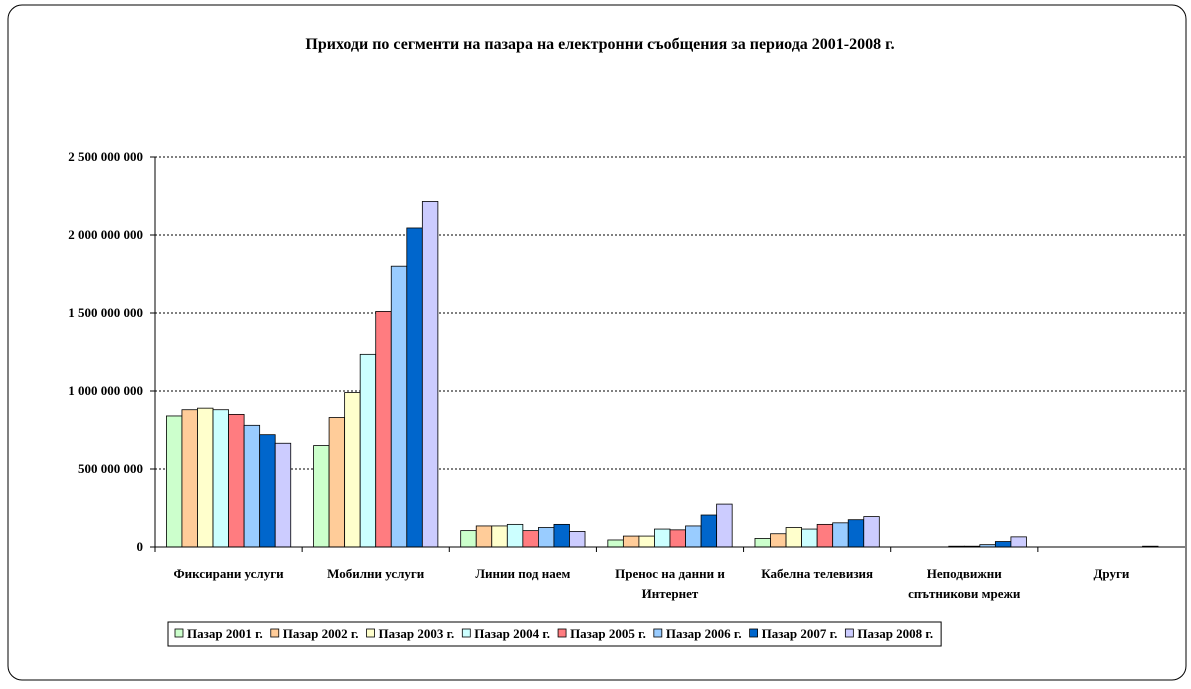  I want to click on legend-label: Пазар 2005 г., so click(608, 633).